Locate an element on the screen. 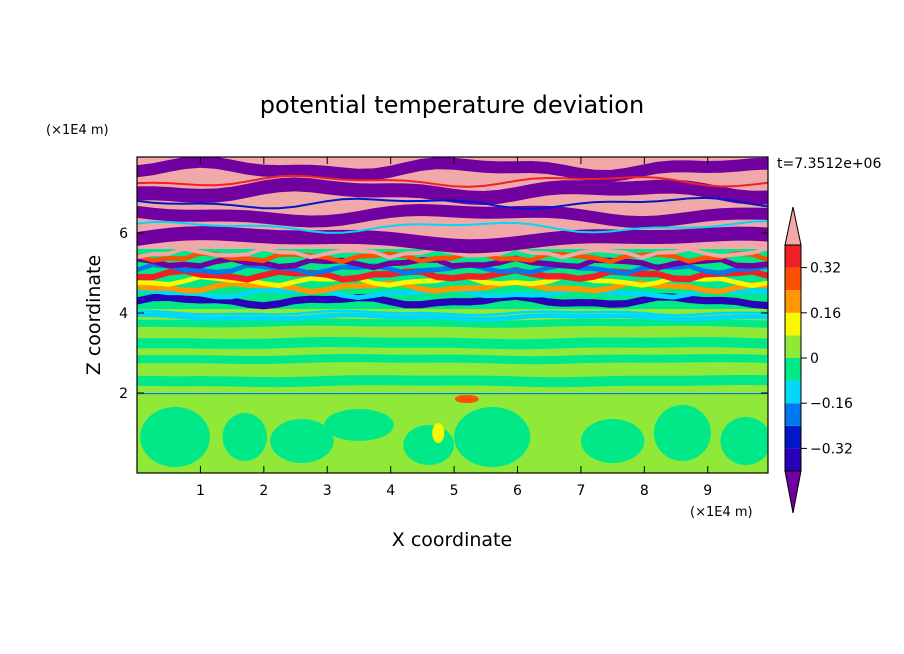 This screenshot has width=904, height=654. x-axis-label: X coordinate is located at coordinates (452, 540).